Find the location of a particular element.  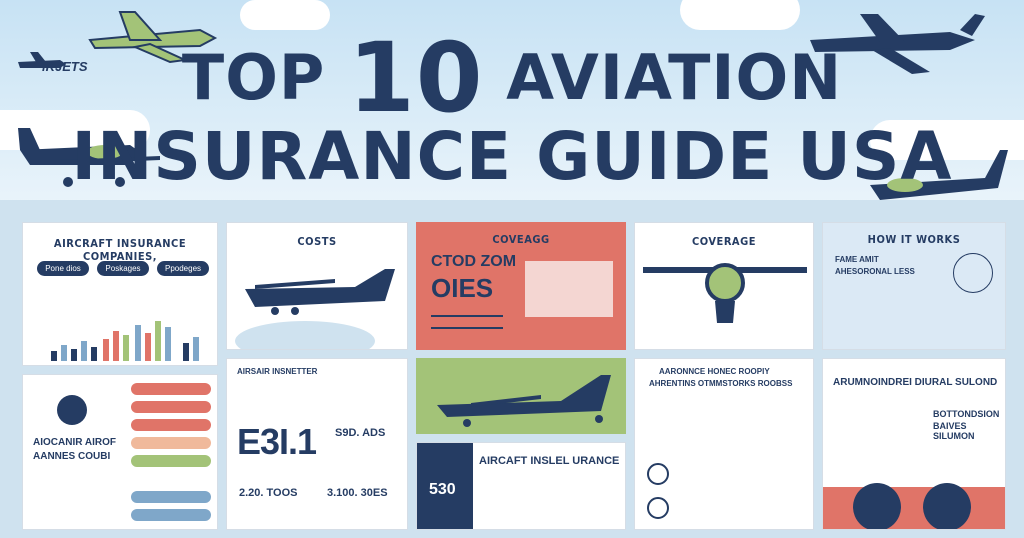

card-coverage-title: COVERAGE is located at coordinates (724, 241).